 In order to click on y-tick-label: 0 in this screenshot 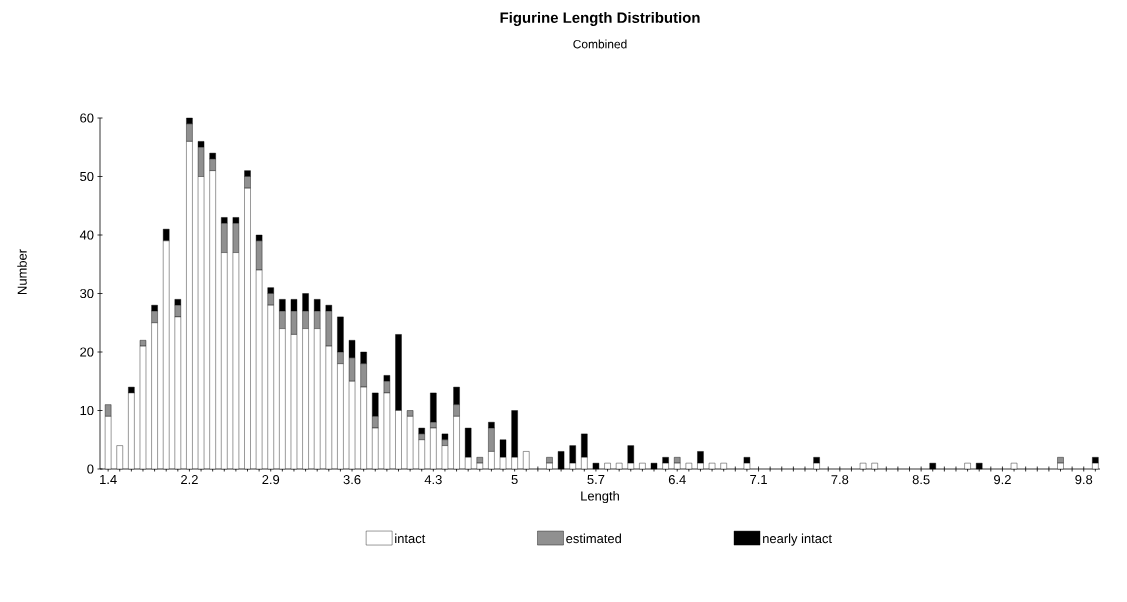, I will do `click(90, 469)`.